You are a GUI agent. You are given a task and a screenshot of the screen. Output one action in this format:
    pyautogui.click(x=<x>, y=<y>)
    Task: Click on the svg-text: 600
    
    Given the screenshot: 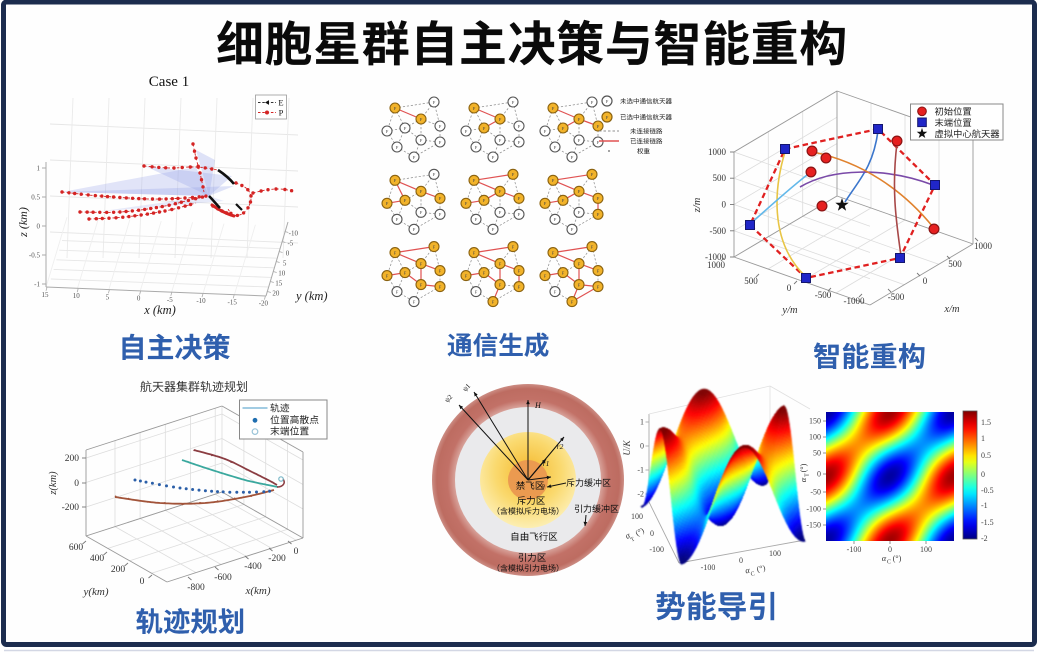 What is the action you would take?
    pyautogui.click(x=76, y=548)
    